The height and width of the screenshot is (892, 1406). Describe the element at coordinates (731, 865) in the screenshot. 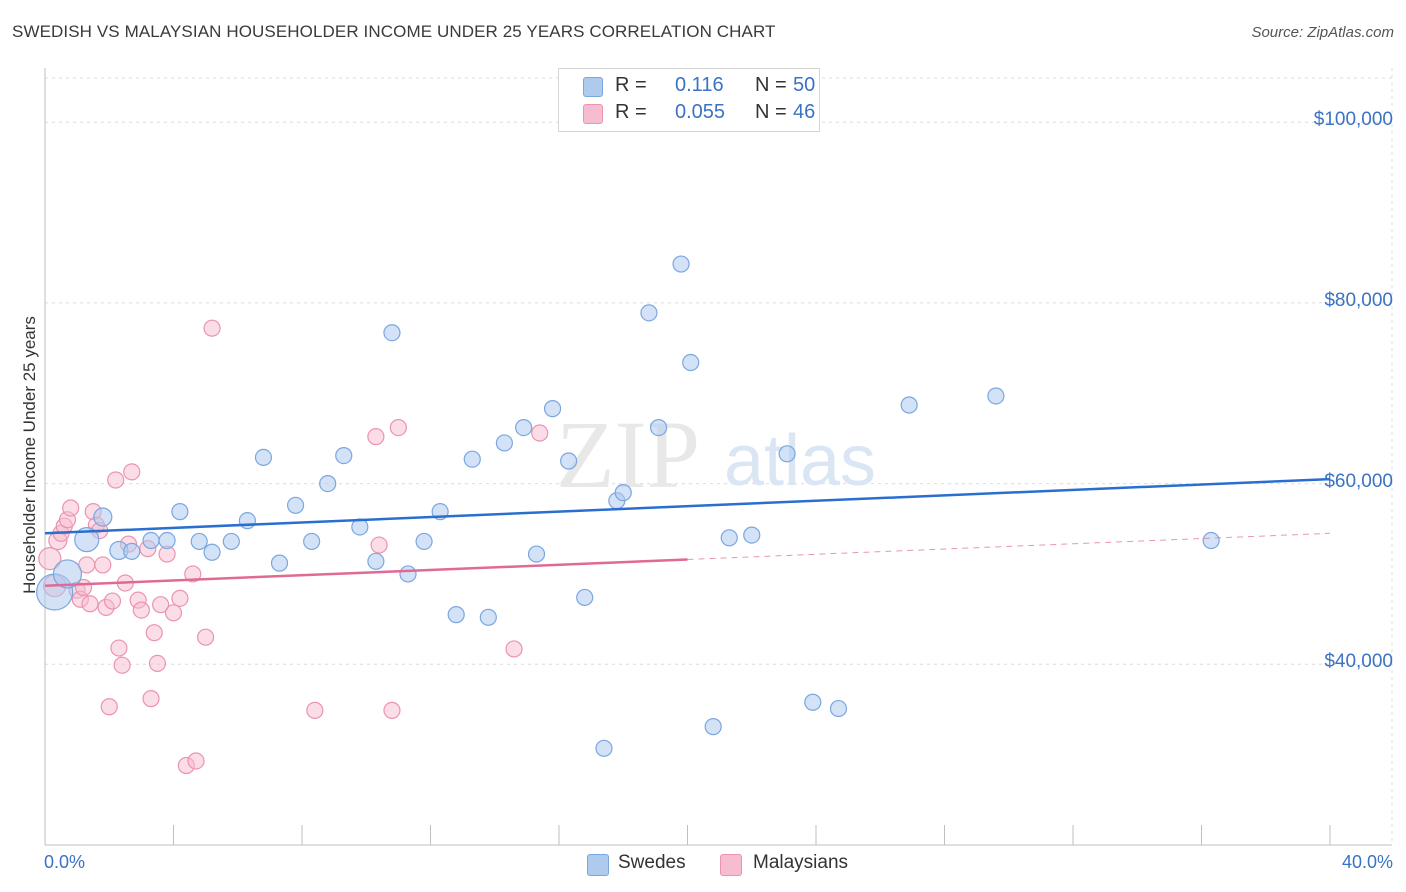

I see `bottom-legend-swatch-malaysians` at that location.